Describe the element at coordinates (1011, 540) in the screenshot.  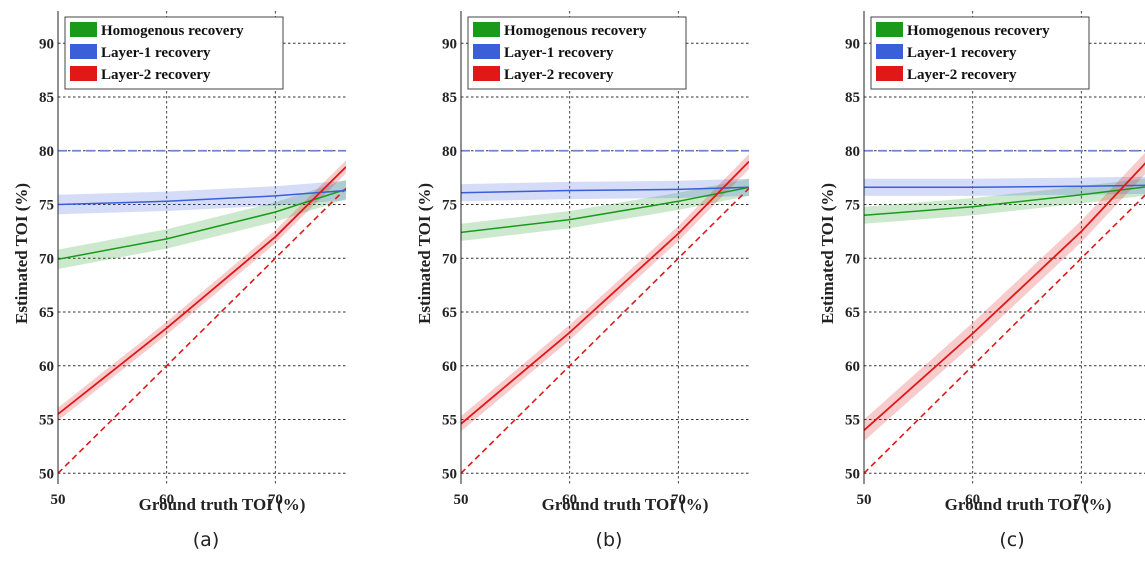
I see `panel-label: (c)` at that location.